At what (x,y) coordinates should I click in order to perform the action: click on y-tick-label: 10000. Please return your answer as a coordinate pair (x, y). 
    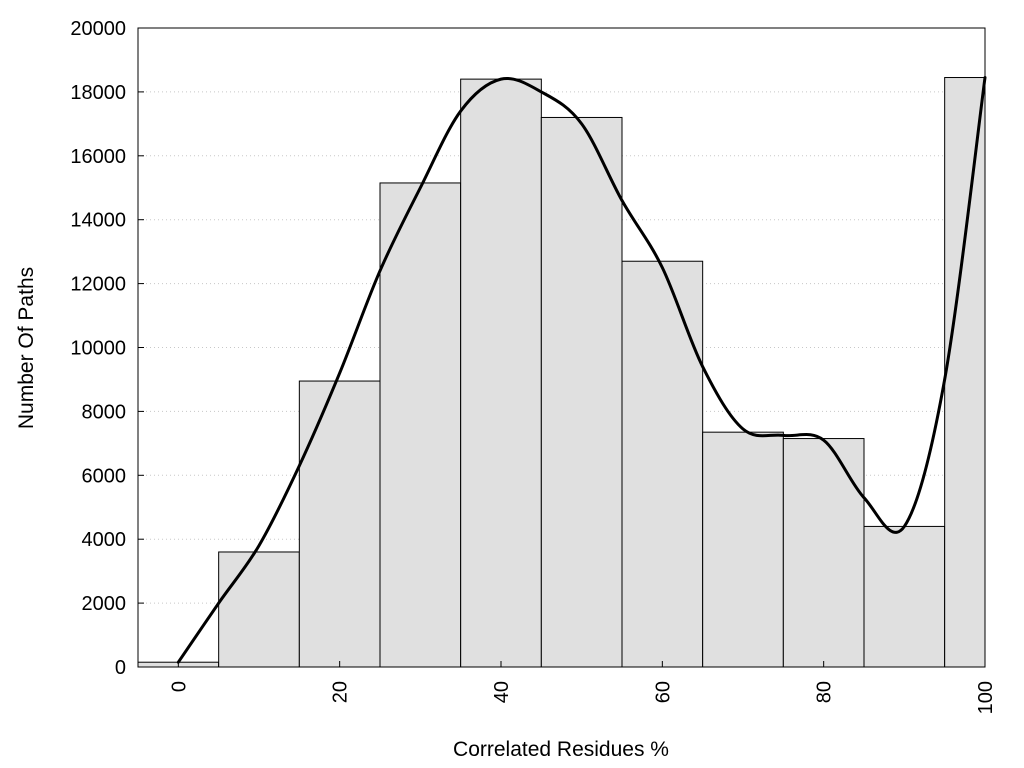
    Looking at the image, I should click on (98, 349).